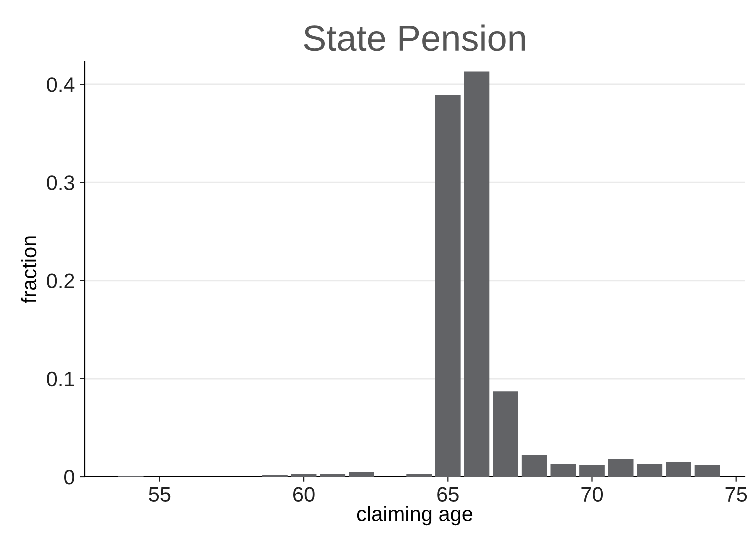  I want to click on y-axis-title: fraction, so click(29, 270).